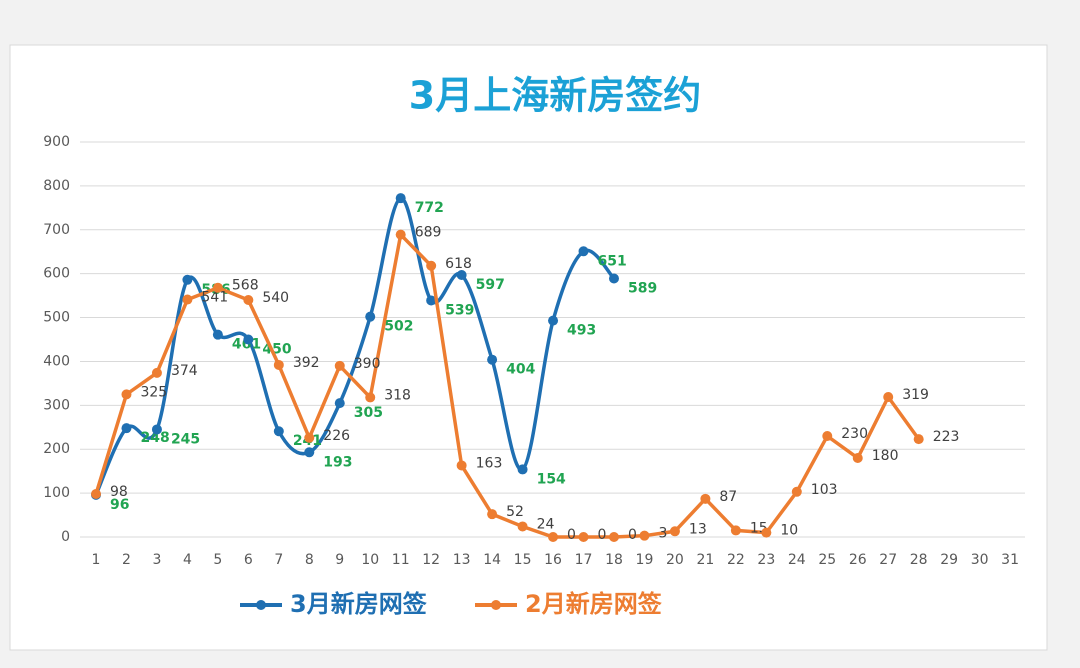 The image size is (1080, 668). What do you see at coordinates (728, 497) in the screenshot?
I see `data-label: 87` at bounding box center [728, 497].